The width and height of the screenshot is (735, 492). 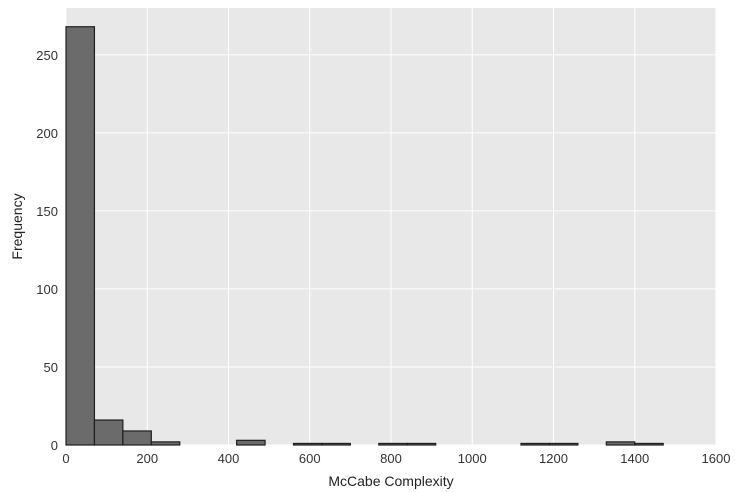 I want to click on x-axis-ticks: 0 200 400 600 800 1000 1200 1400 1600, so click(x=396, y=458).